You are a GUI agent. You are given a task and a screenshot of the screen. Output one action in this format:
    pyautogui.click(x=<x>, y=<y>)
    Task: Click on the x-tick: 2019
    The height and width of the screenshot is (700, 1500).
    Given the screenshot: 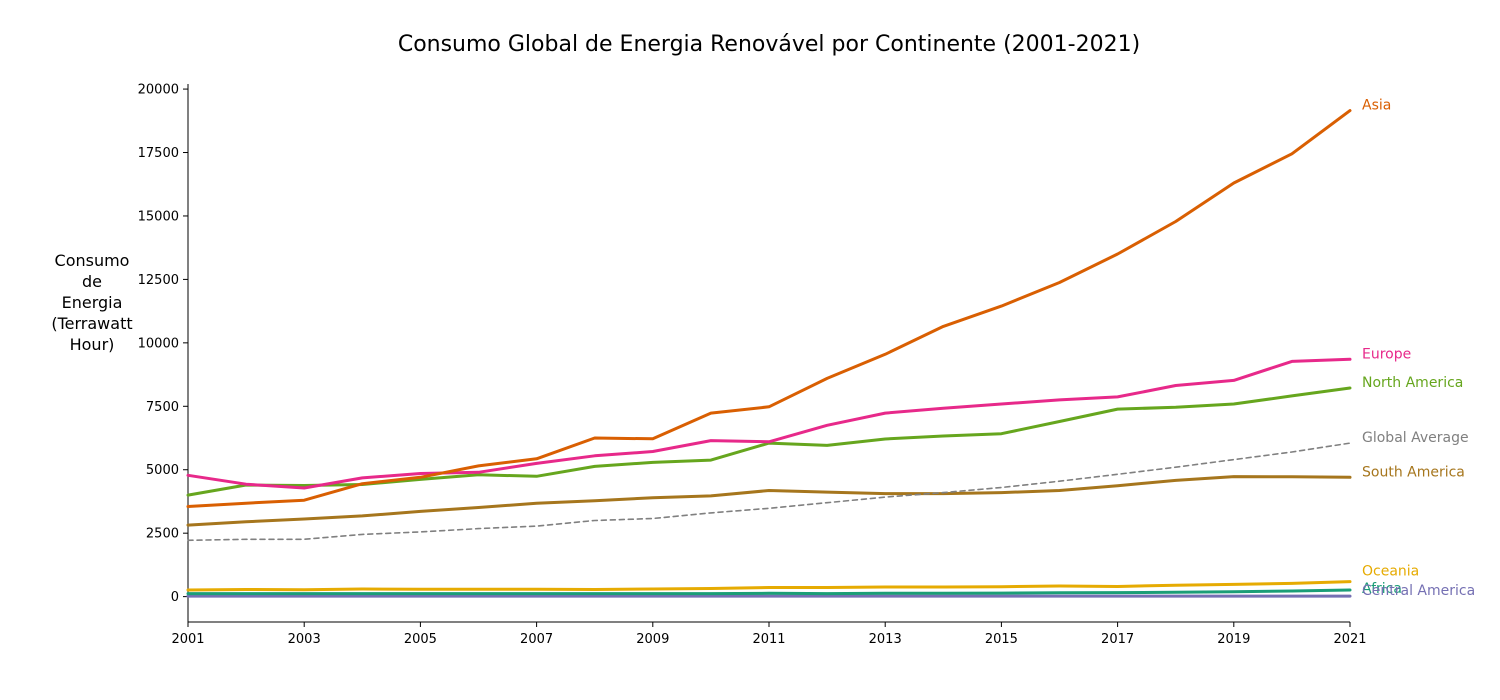 What is the action you would take?
    pyautogui.click(x=1233, y=634)
    